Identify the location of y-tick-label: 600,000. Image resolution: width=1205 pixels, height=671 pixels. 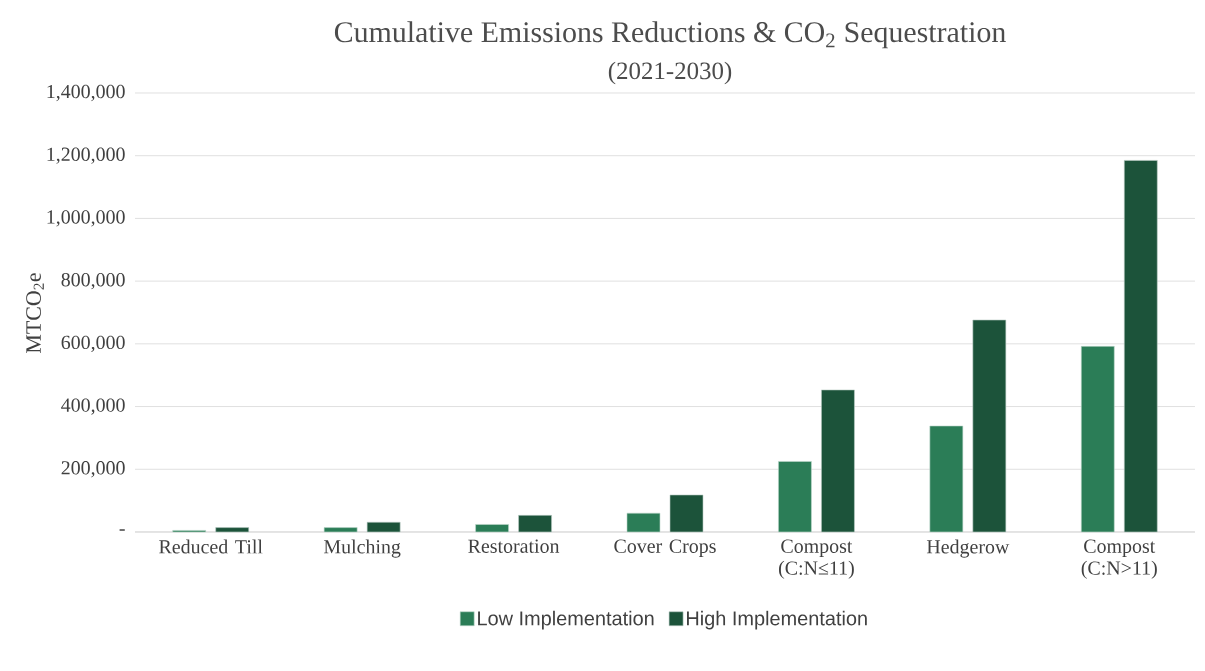
(93, 343).